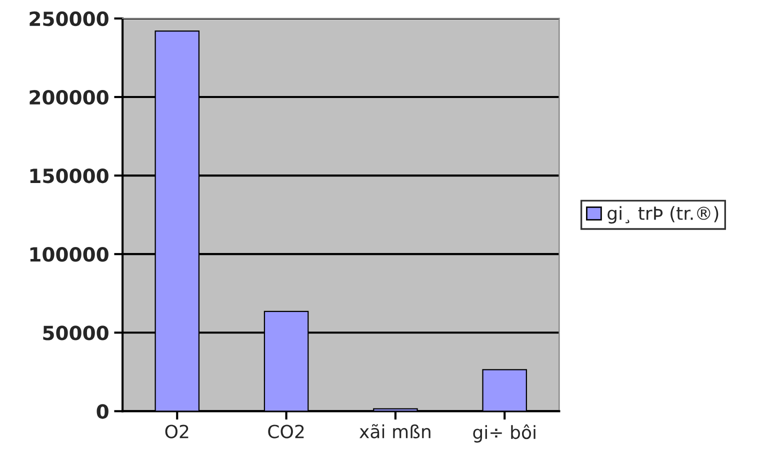 This screenshot has width=766, height=462. Describe the element at coordinates (286, 431) in the screenshot. I see `x-tick-label: CO2` at that location.